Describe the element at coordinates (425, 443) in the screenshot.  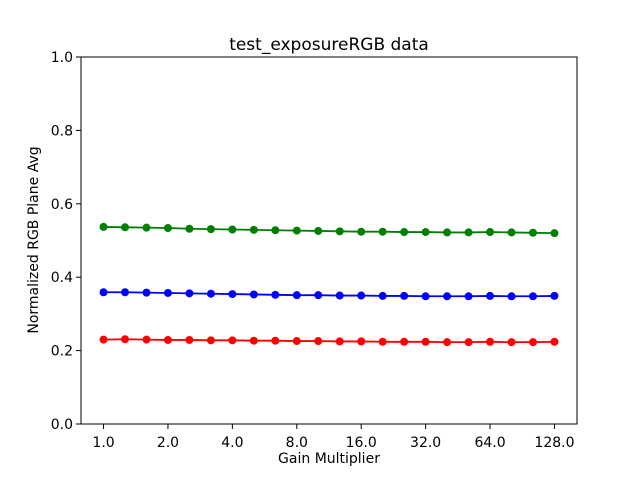
I see `x-tick-label: 32.0` at that location.